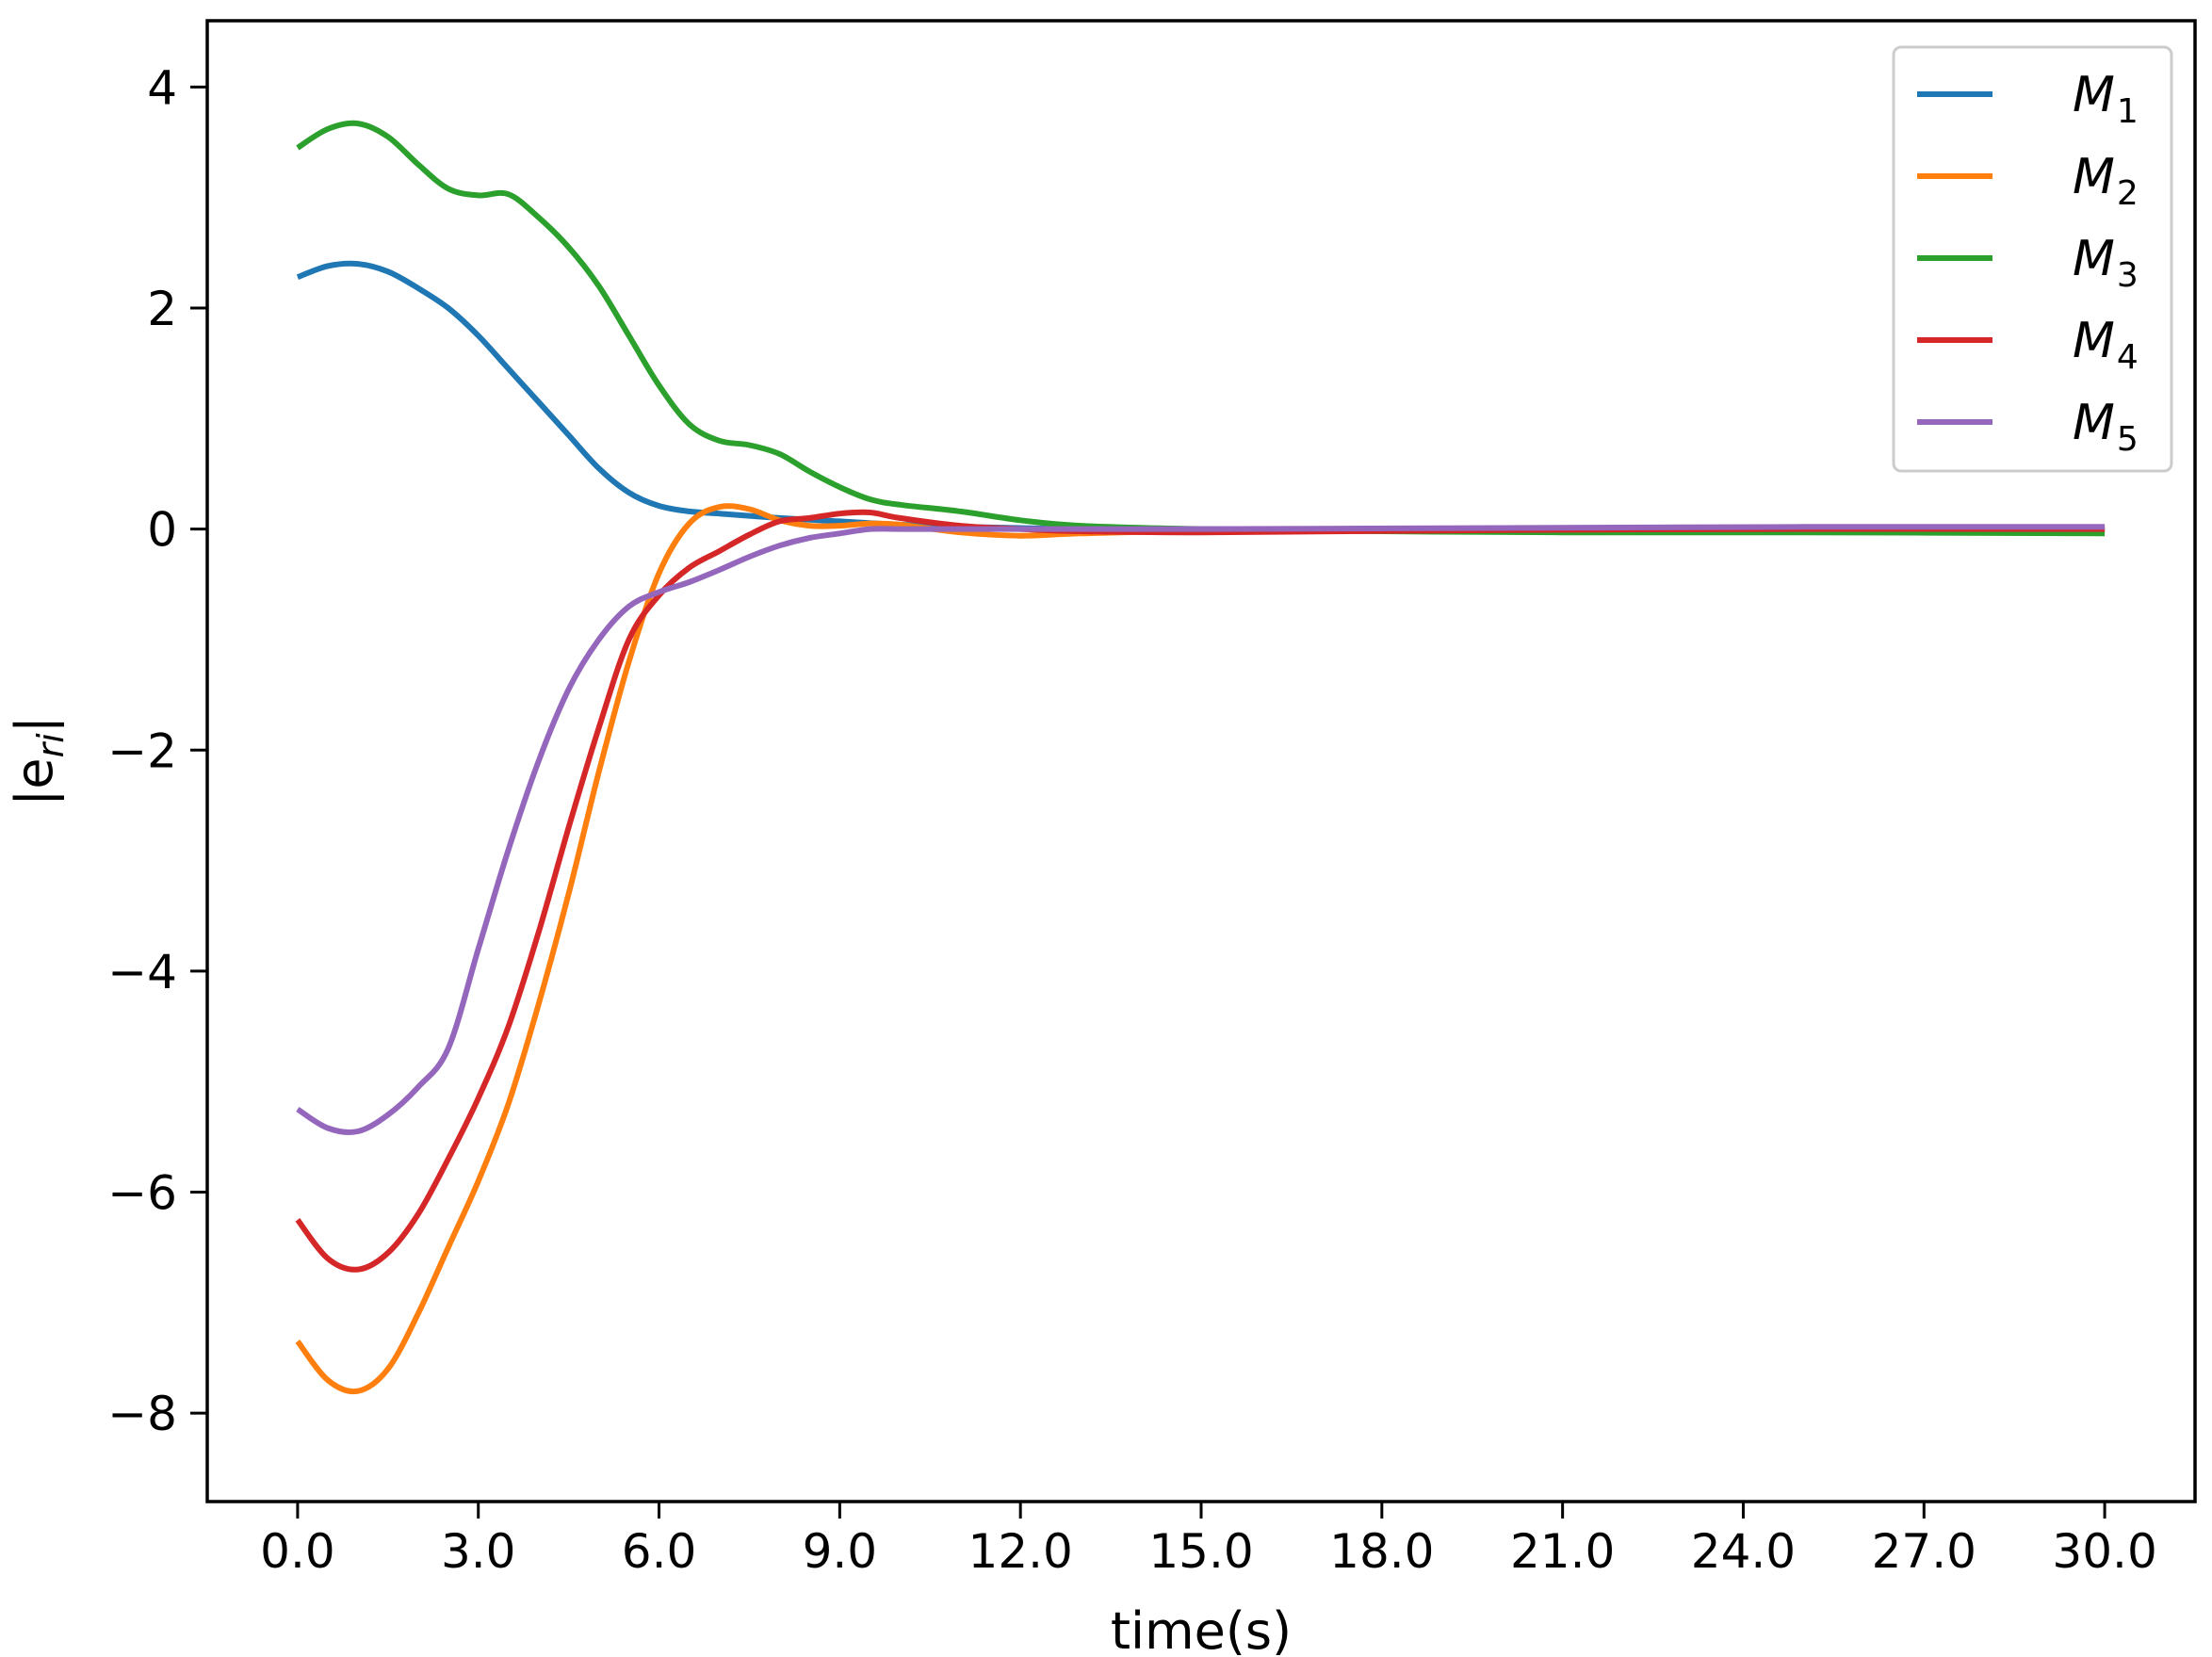 Image resolution: width=2212 pixels, height=1657 pixels. Describe the element at coordinates (840, 1551) in the screenshot. I see `x-tick-label: 9.0` at that location.